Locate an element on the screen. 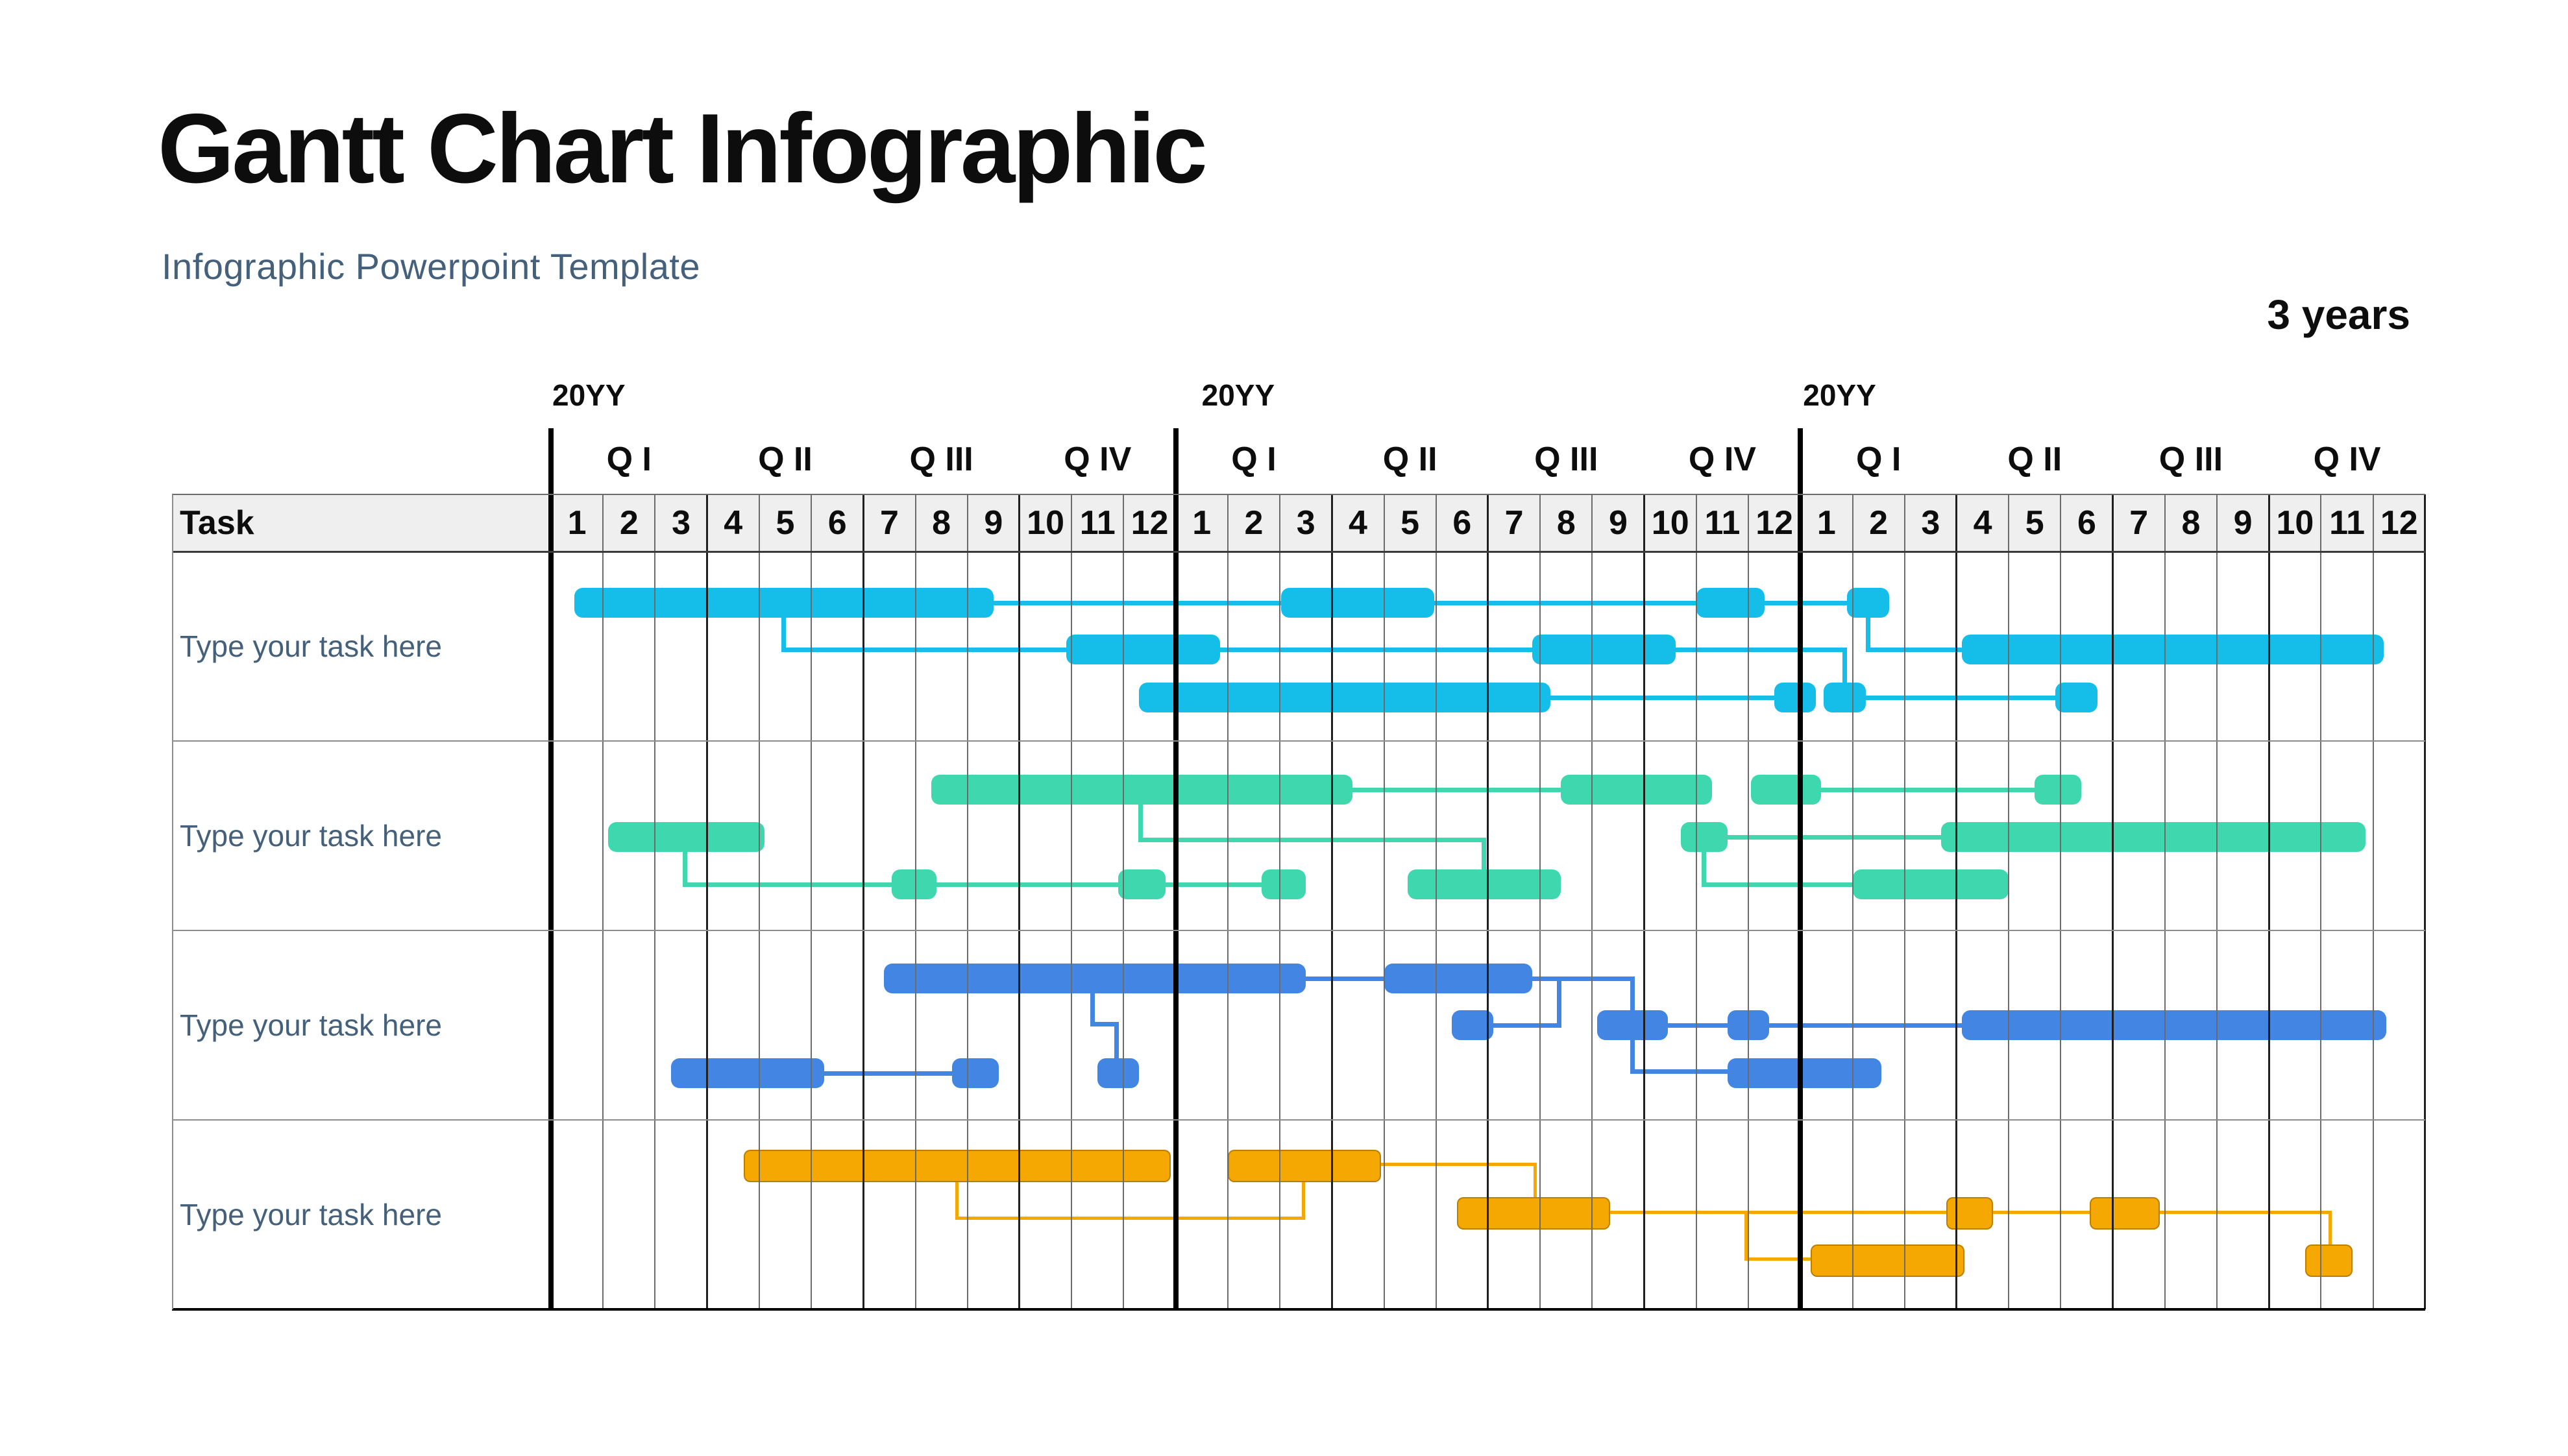 The width and height of the screenshot is (2568, 1456). quarter-label: Q III is located at coordinates (941, 459).